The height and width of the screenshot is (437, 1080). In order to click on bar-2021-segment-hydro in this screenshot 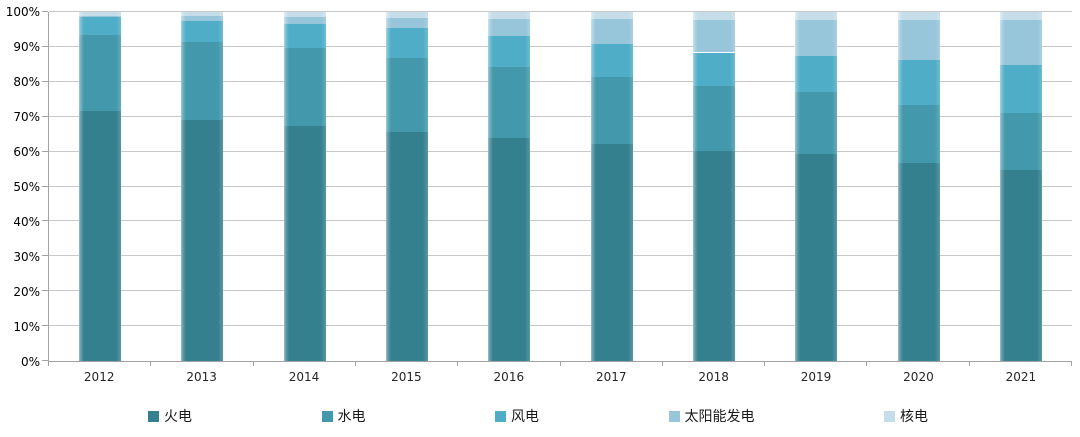, I will do `click(1020, 141)`.